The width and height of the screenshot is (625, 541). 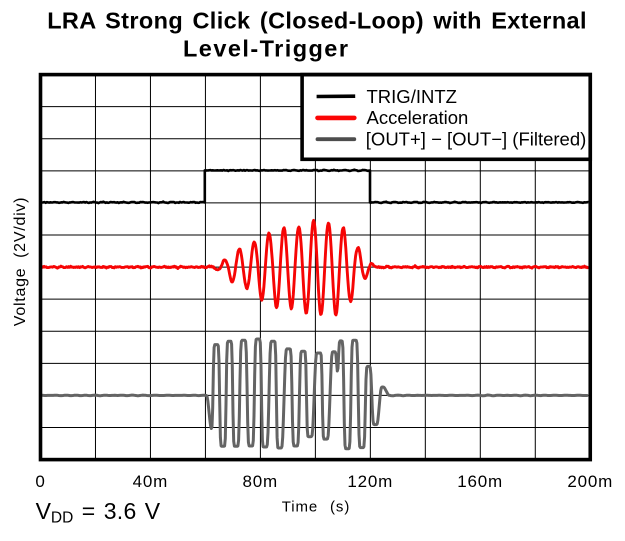 What do you see at coordinates (476, 138) in the screenshot?
I see `svg-text: [OUT+] − [OUT−] (Filtered)` at bounding box center [476, 138].